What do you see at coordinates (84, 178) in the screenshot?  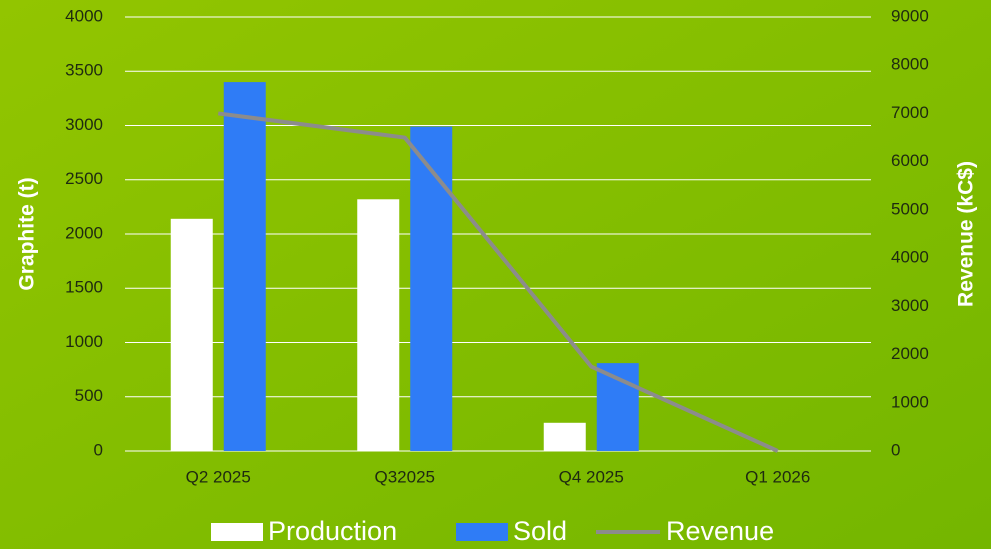 I see `y-tick-label: 2500` at bounding box center [84, 178].